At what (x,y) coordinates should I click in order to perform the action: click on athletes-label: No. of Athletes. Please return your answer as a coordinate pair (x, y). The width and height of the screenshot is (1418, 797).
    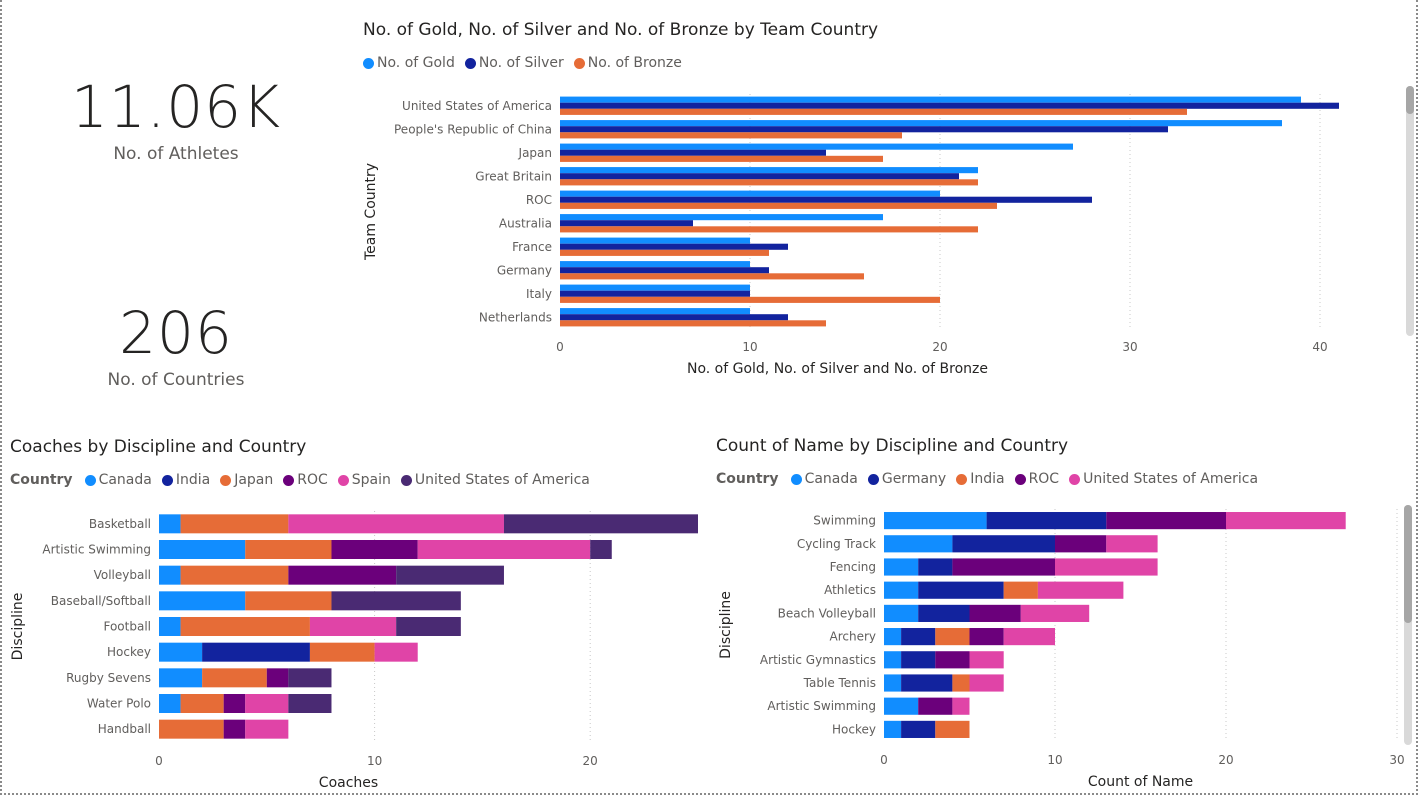
    Looking at the image, I should click on (176, 154).